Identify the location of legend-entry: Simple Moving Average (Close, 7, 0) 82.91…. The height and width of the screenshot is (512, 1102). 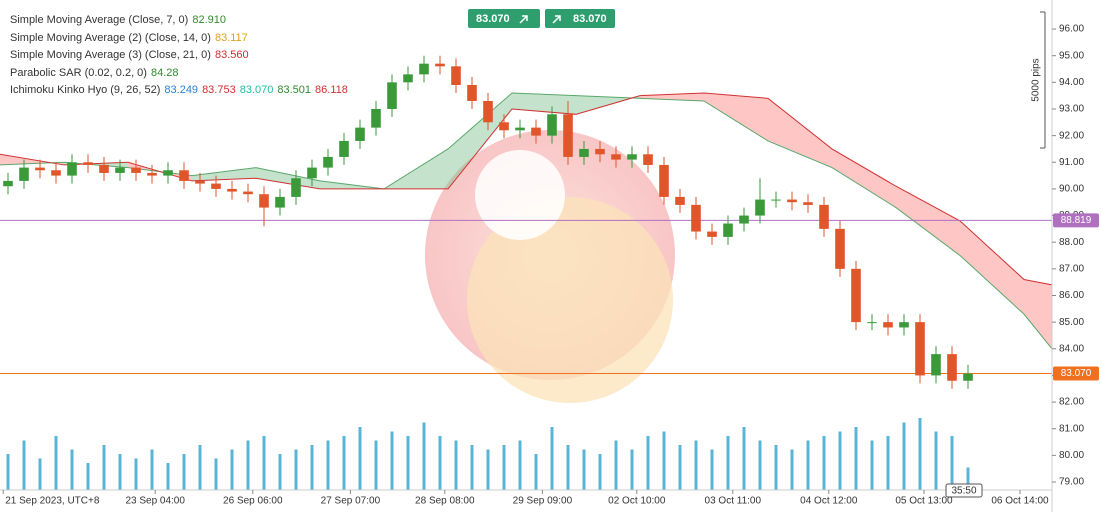
(179, 21).